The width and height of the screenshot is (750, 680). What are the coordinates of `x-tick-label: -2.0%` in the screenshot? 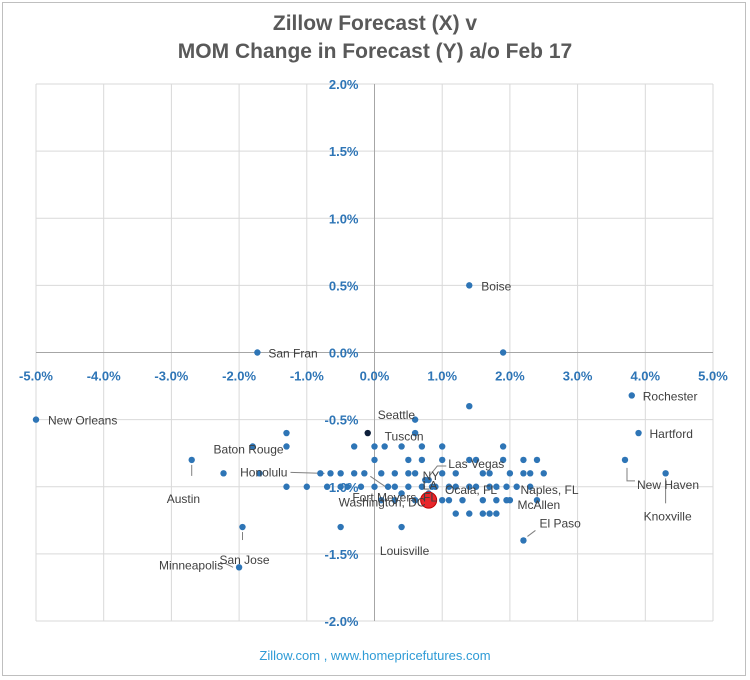 It's located at (239, 376).